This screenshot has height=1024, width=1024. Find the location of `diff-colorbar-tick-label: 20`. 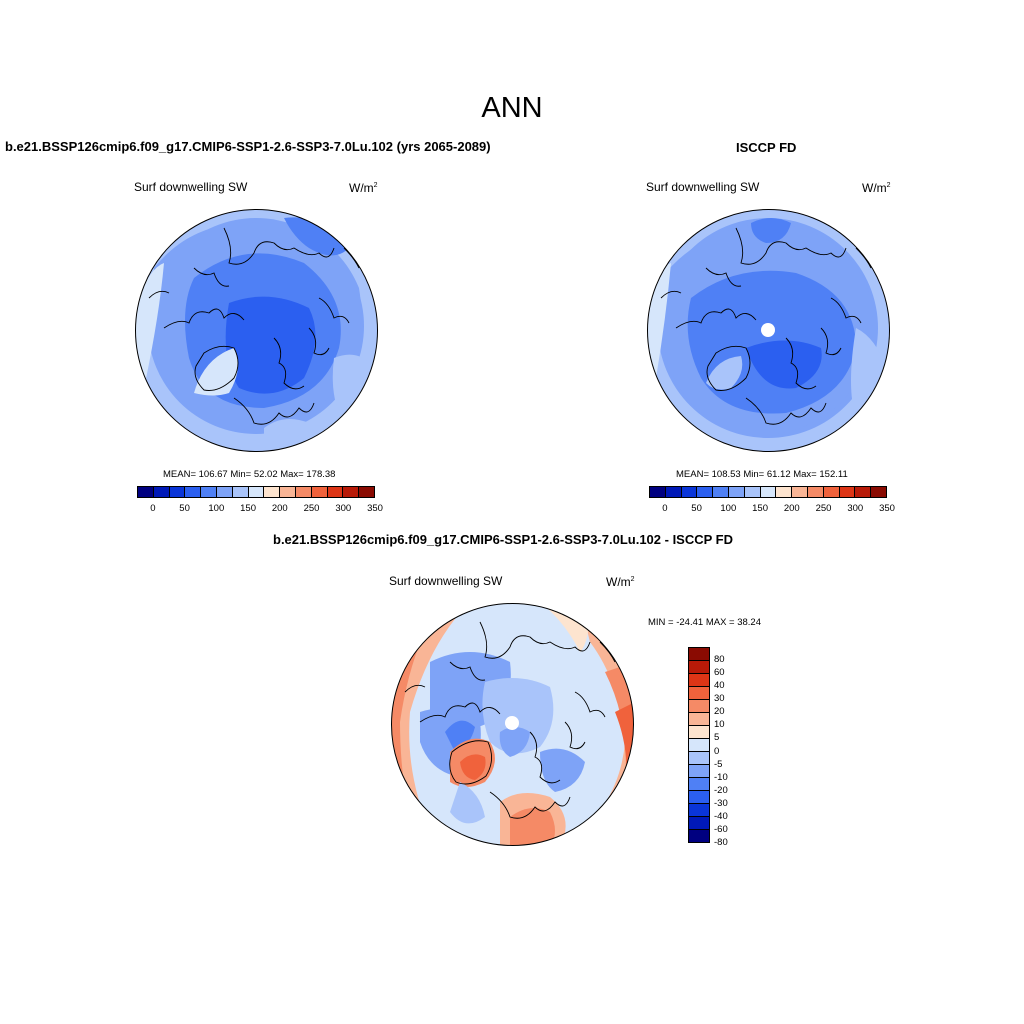

diff-colorbar-tick-label: 20 is located at coordinates (719, 712).